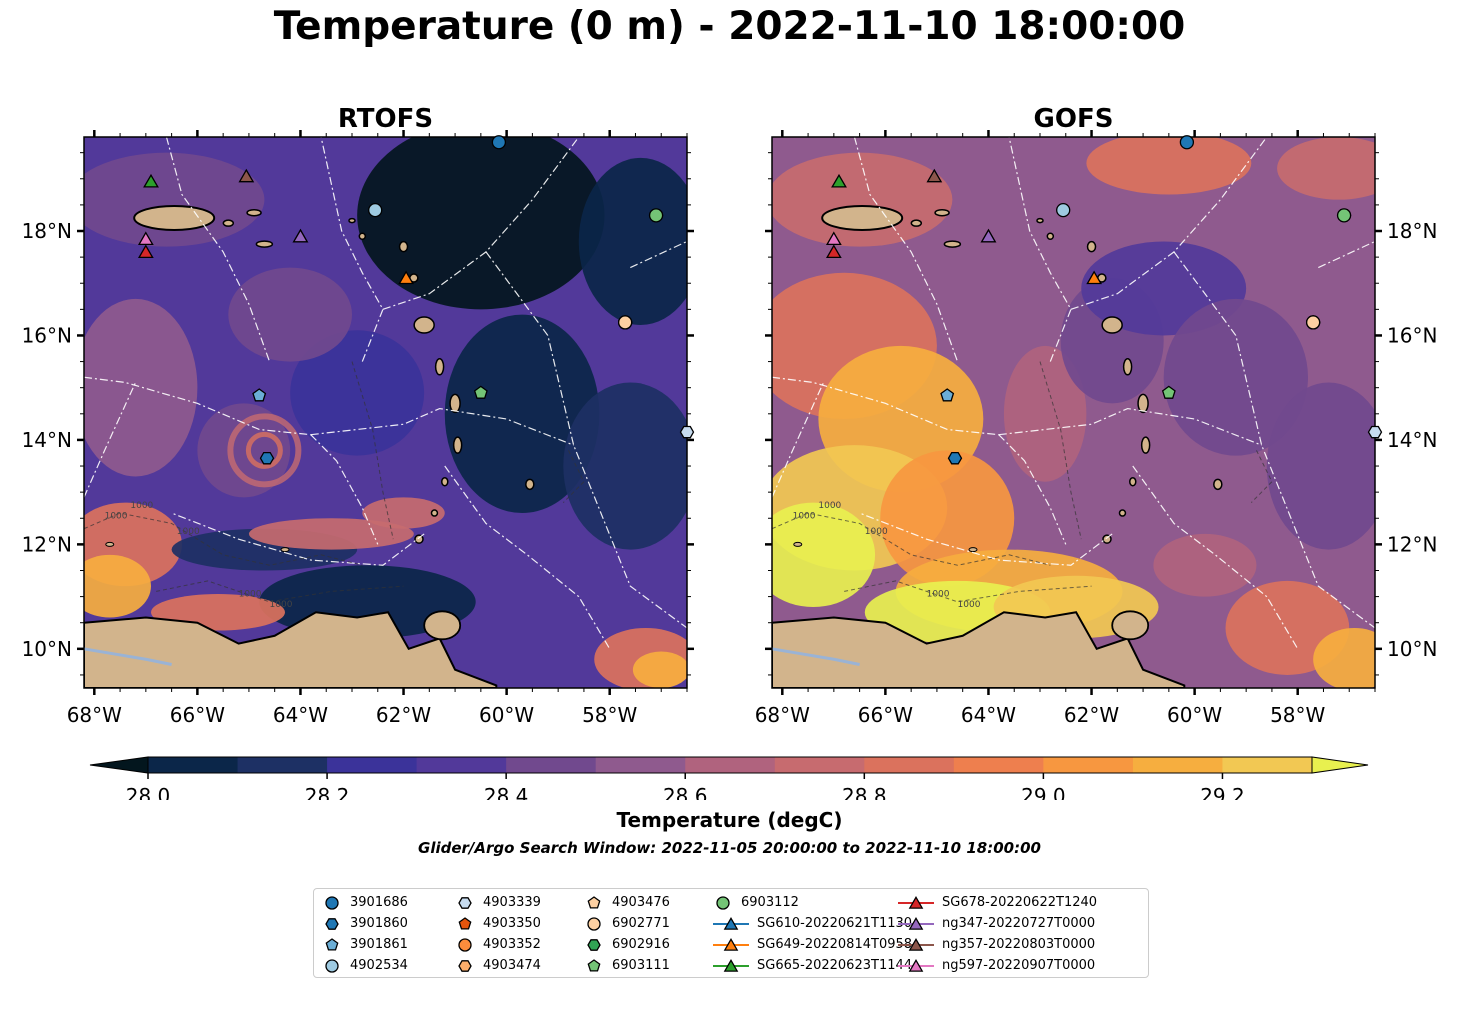  Describe the element at coordinates (685, 792) in the screenshot. I see `colorbar-tick-label: 28.6` at that location.